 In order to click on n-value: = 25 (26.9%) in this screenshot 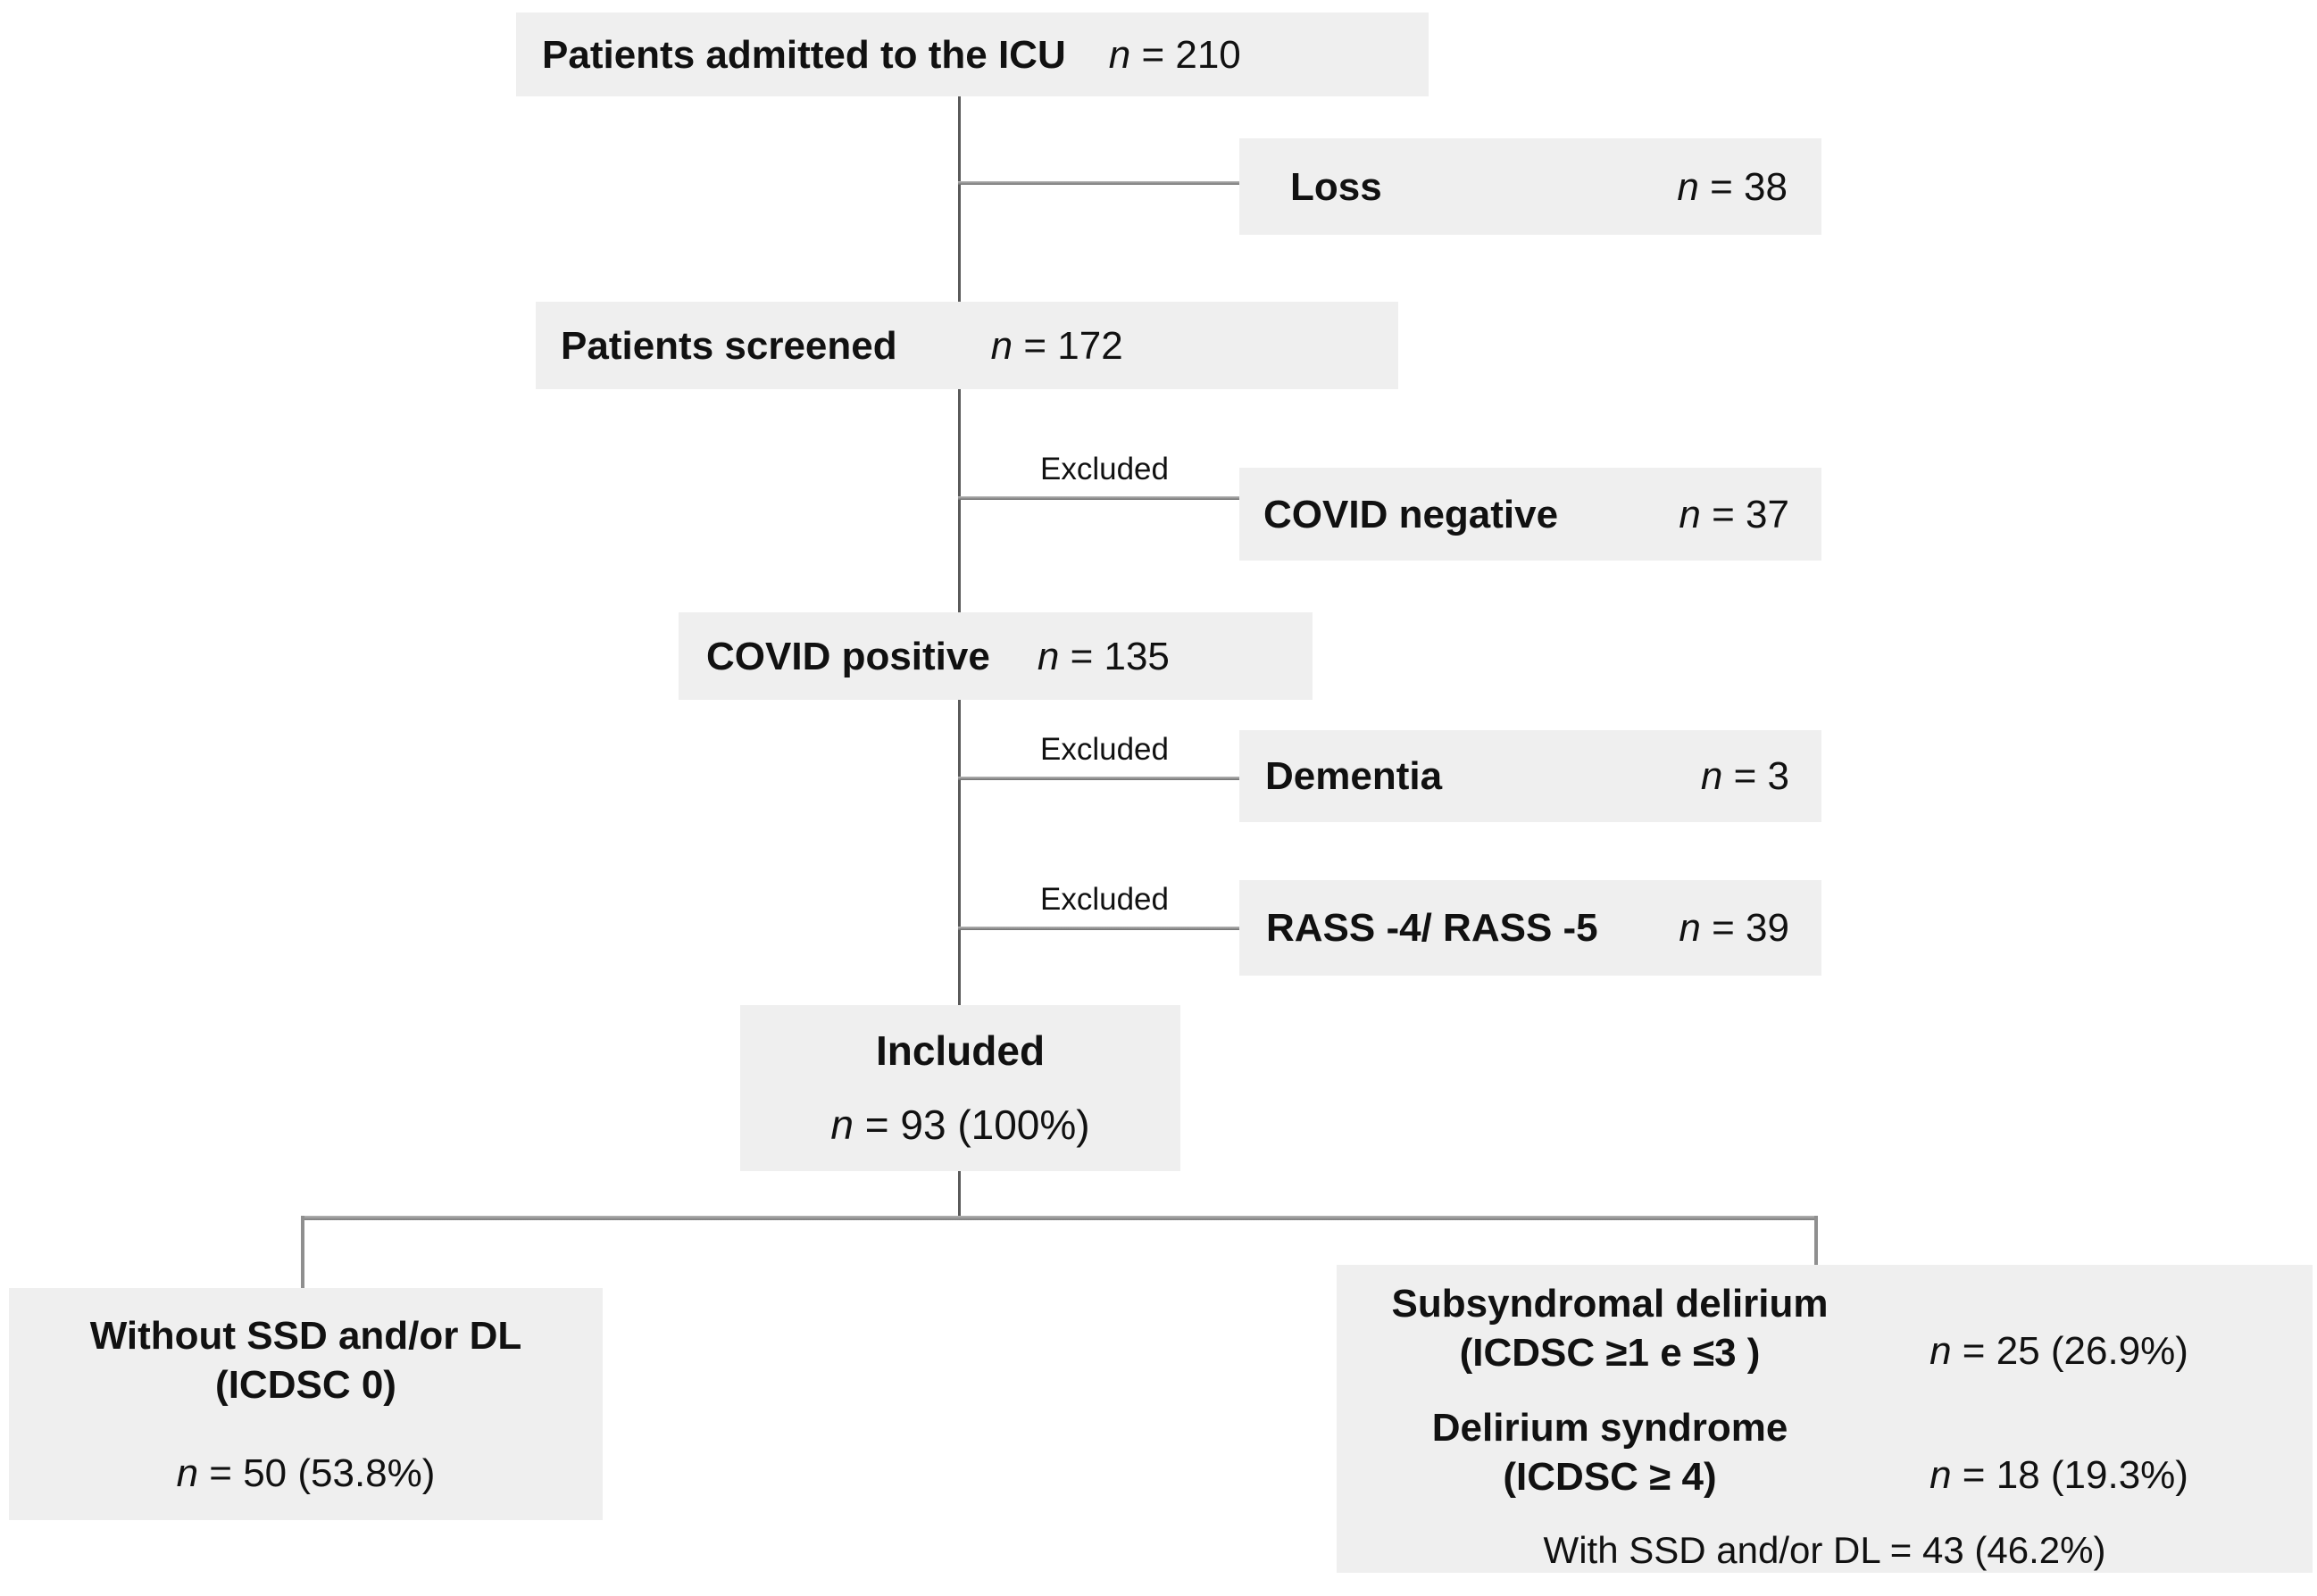, I will do `click(2075, 1350)`.